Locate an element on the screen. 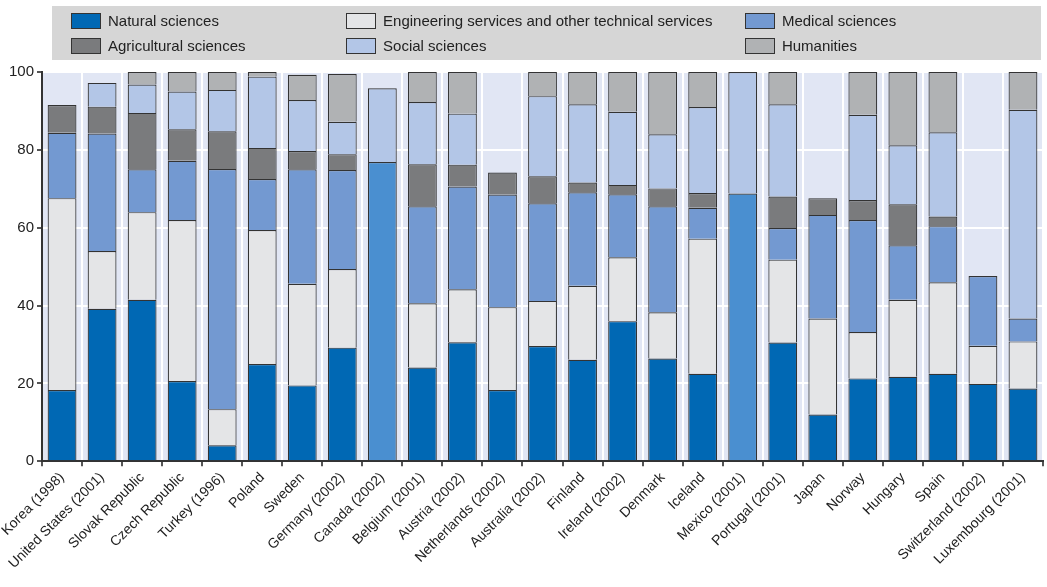 This screenshot has width=1047, height=587. legend-label: Engineering services and other technical services is located at coordinates (548, 20).